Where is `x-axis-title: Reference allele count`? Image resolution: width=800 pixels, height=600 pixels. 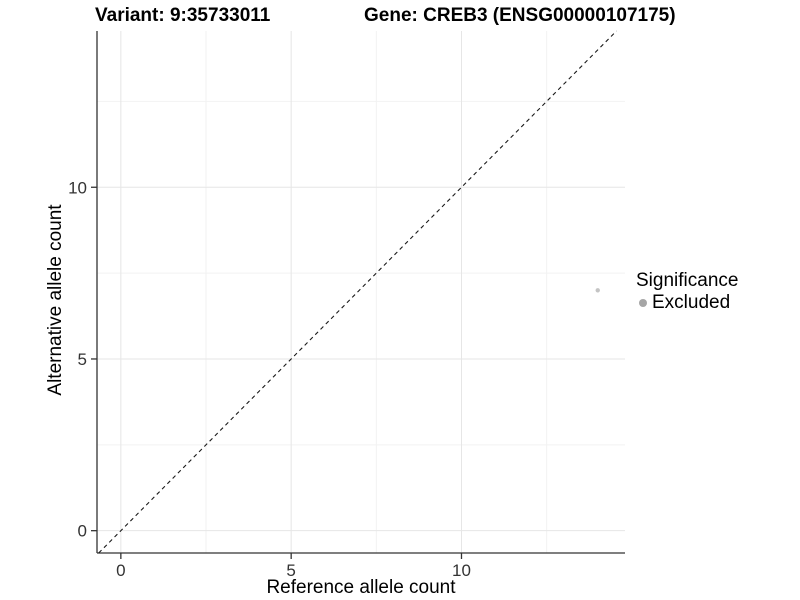
x-axis-title: Reference allele count is located at coordinates (361, 587).